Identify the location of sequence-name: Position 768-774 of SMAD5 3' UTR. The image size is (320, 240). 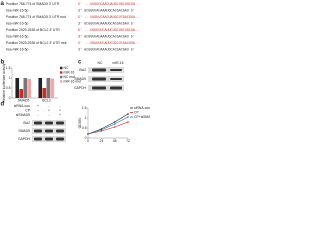
(33, 4).